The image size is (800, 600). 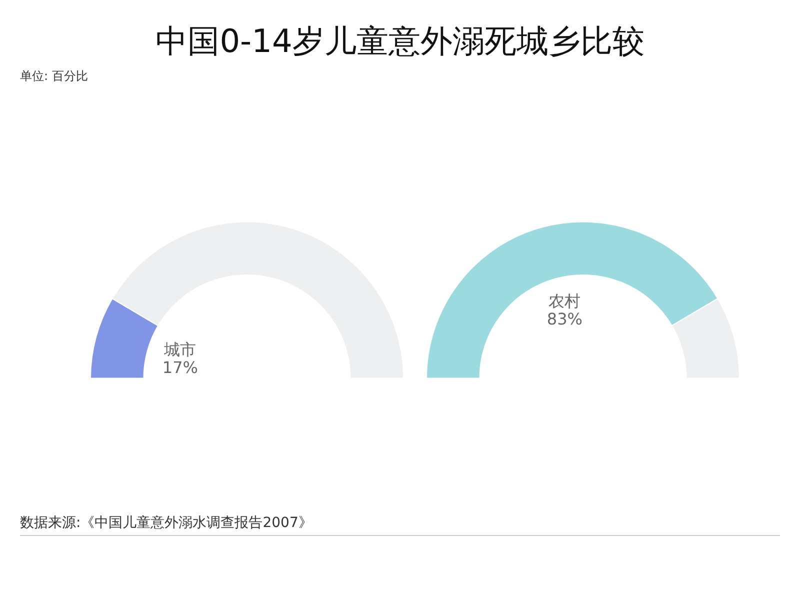 What do you see at coordinates (564, 319) in the screenshot?
I see `data-label: 83%` at bounding box center [564, 319].